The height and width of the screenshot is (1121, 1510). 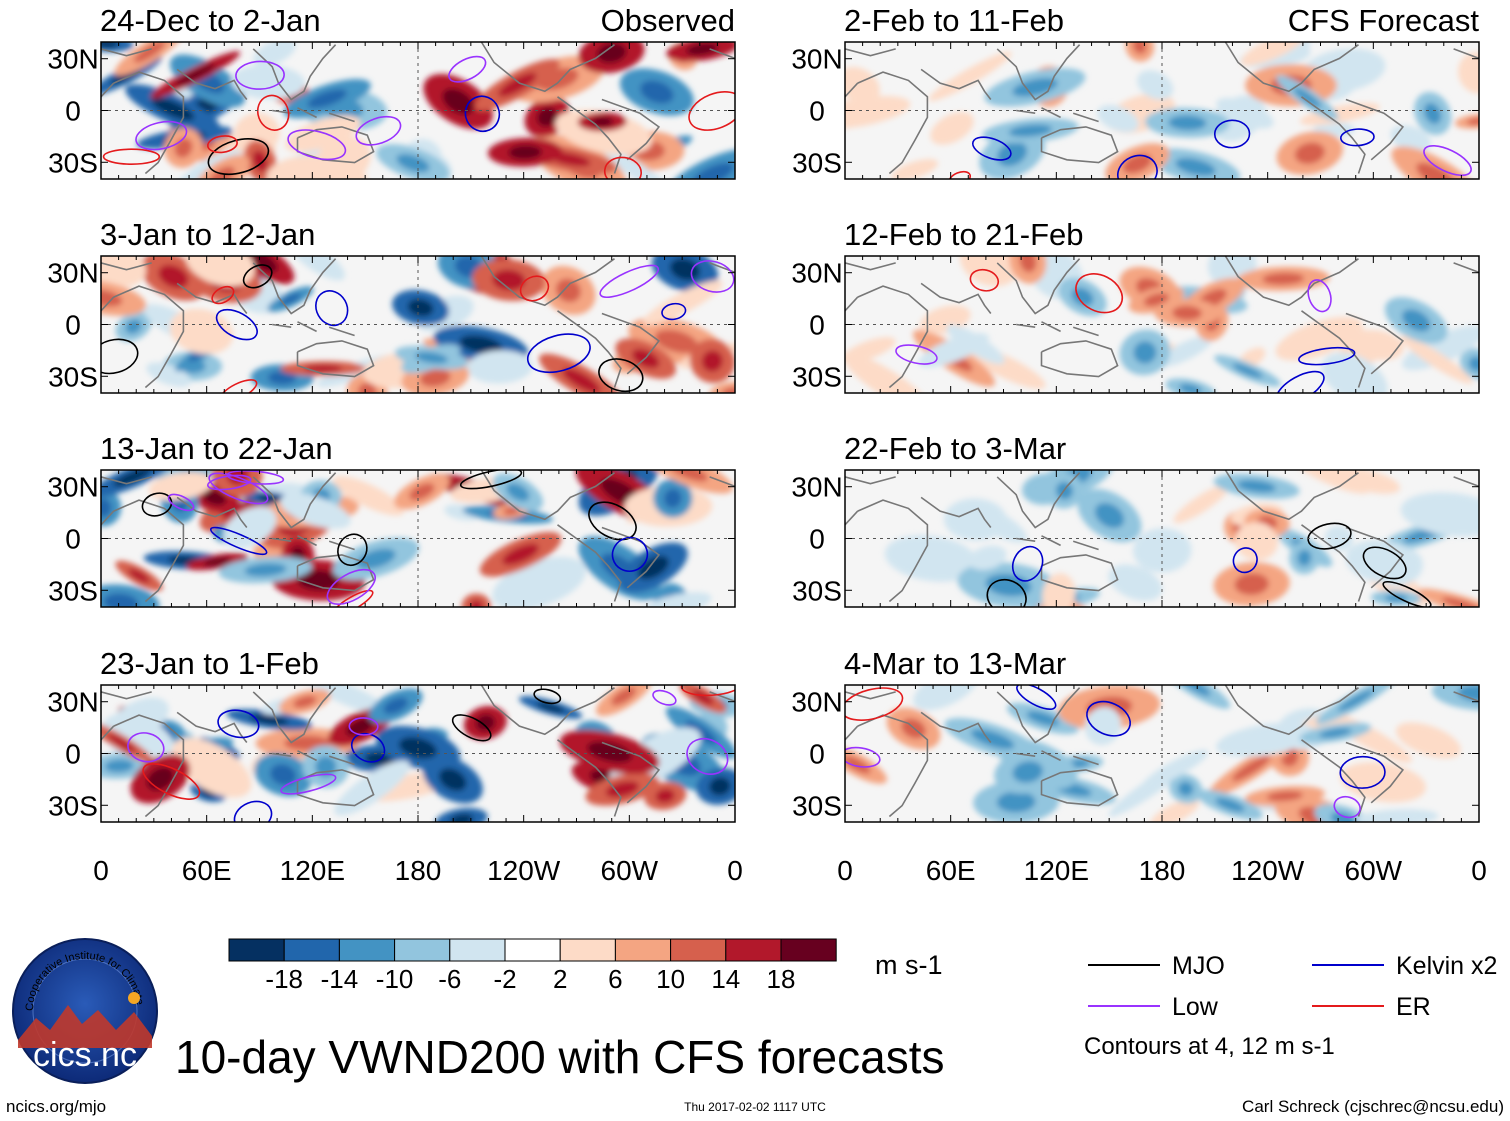 I want to click on colorbar-label: 18, so click(x=781, y=979).